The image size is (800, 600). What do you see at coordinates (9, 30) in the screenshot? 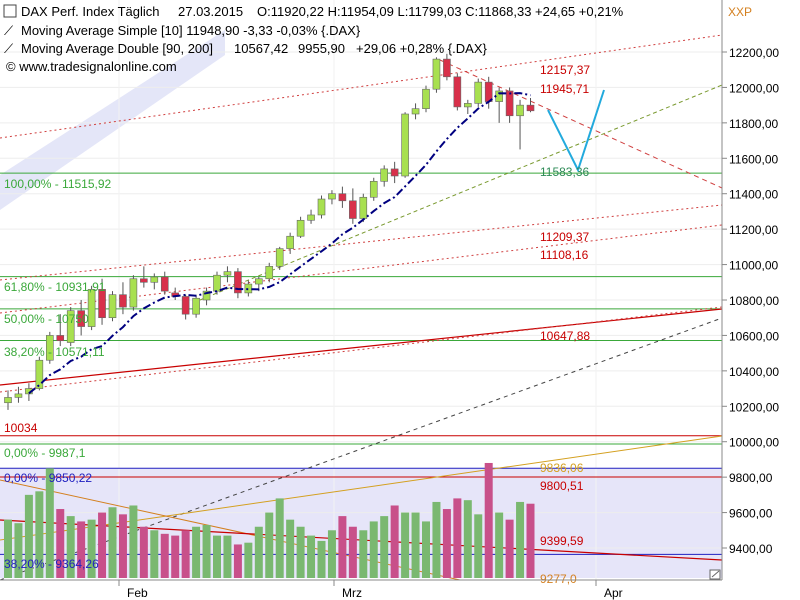
I see `ma-simple-legend-icon: ⟋` at bounding box center [9, 30].